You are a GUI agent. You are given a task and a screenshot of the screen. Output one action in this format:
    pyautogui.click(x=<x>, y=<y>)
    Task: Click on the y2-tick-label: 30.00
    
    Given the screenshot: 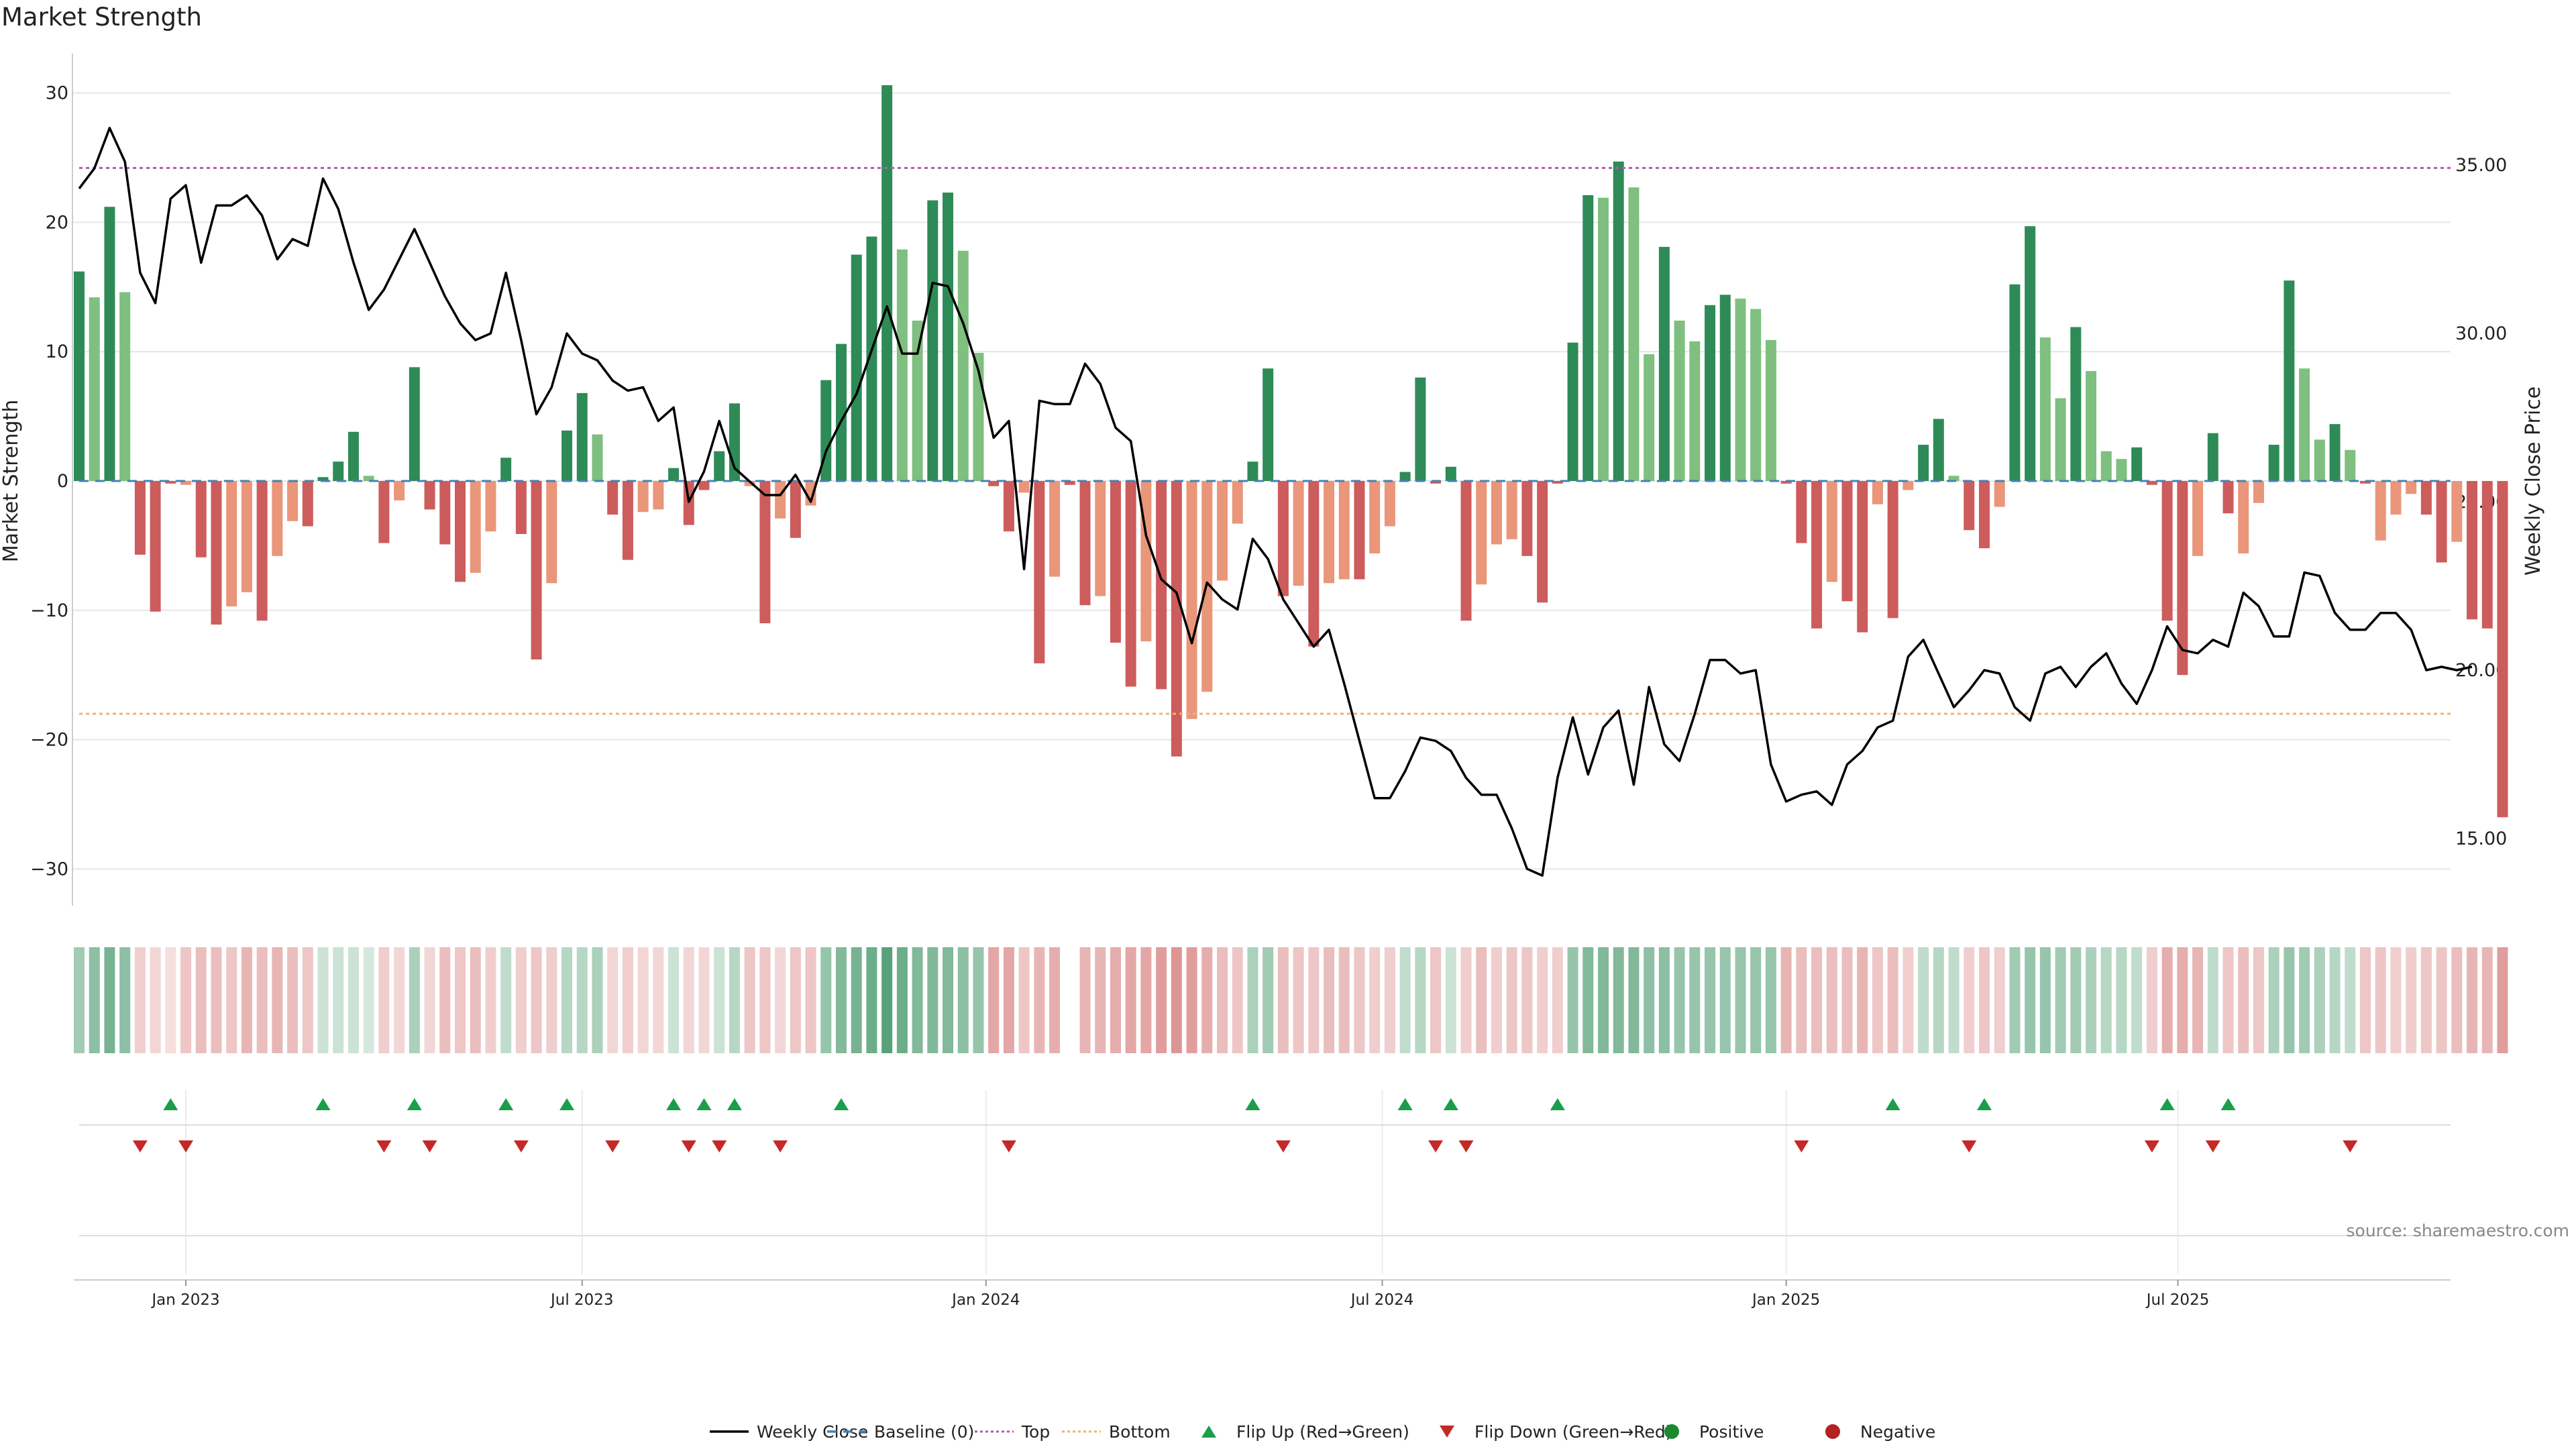 What is the action you would take?
    pyautogui.click(x=2481, y=333)
    